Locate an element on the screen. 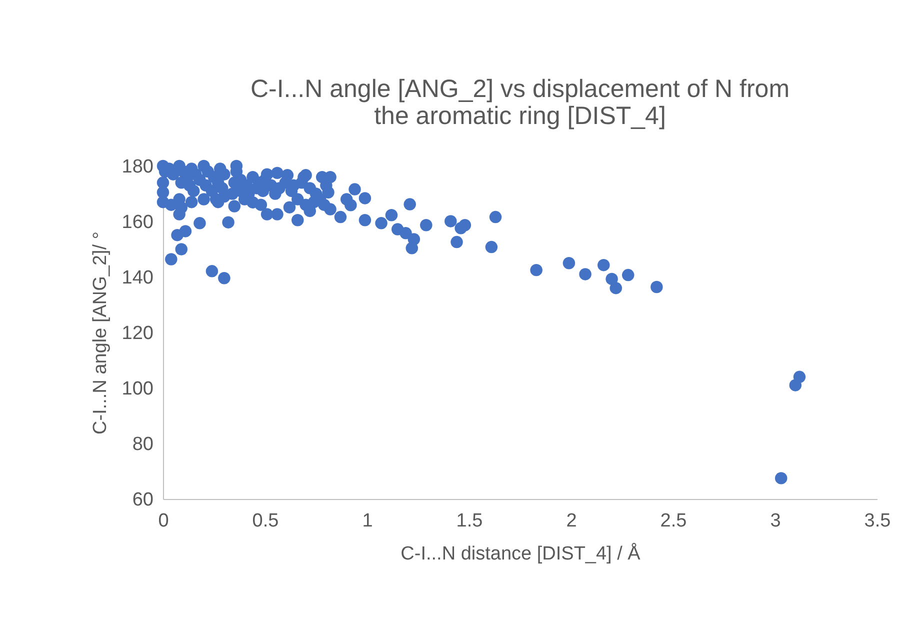  y-tick-label: 100 is located at coordinates (138, 389).